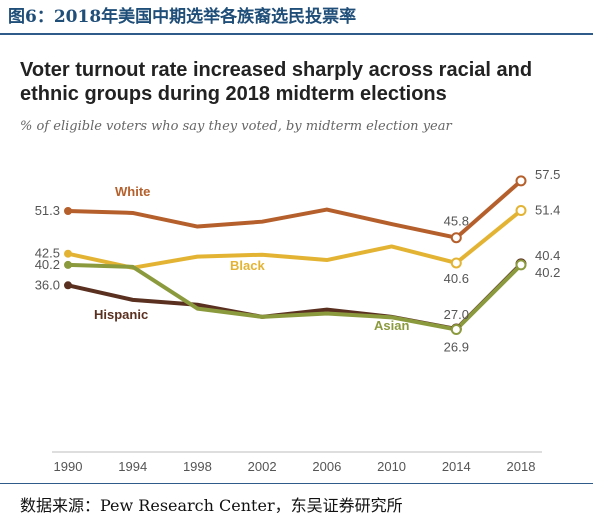  I want to click on marker-hispanic-1990, so click(68, 285).